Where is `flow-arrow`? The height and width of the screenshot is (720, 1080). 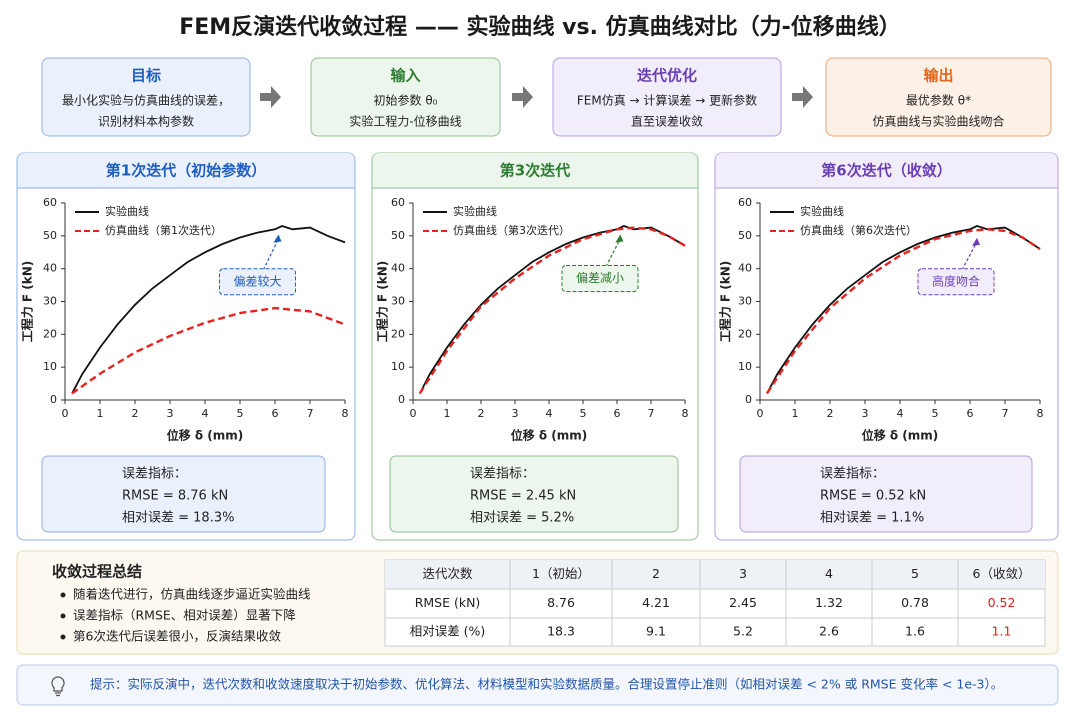 flow-arrow is located at coordinates (270, 97).